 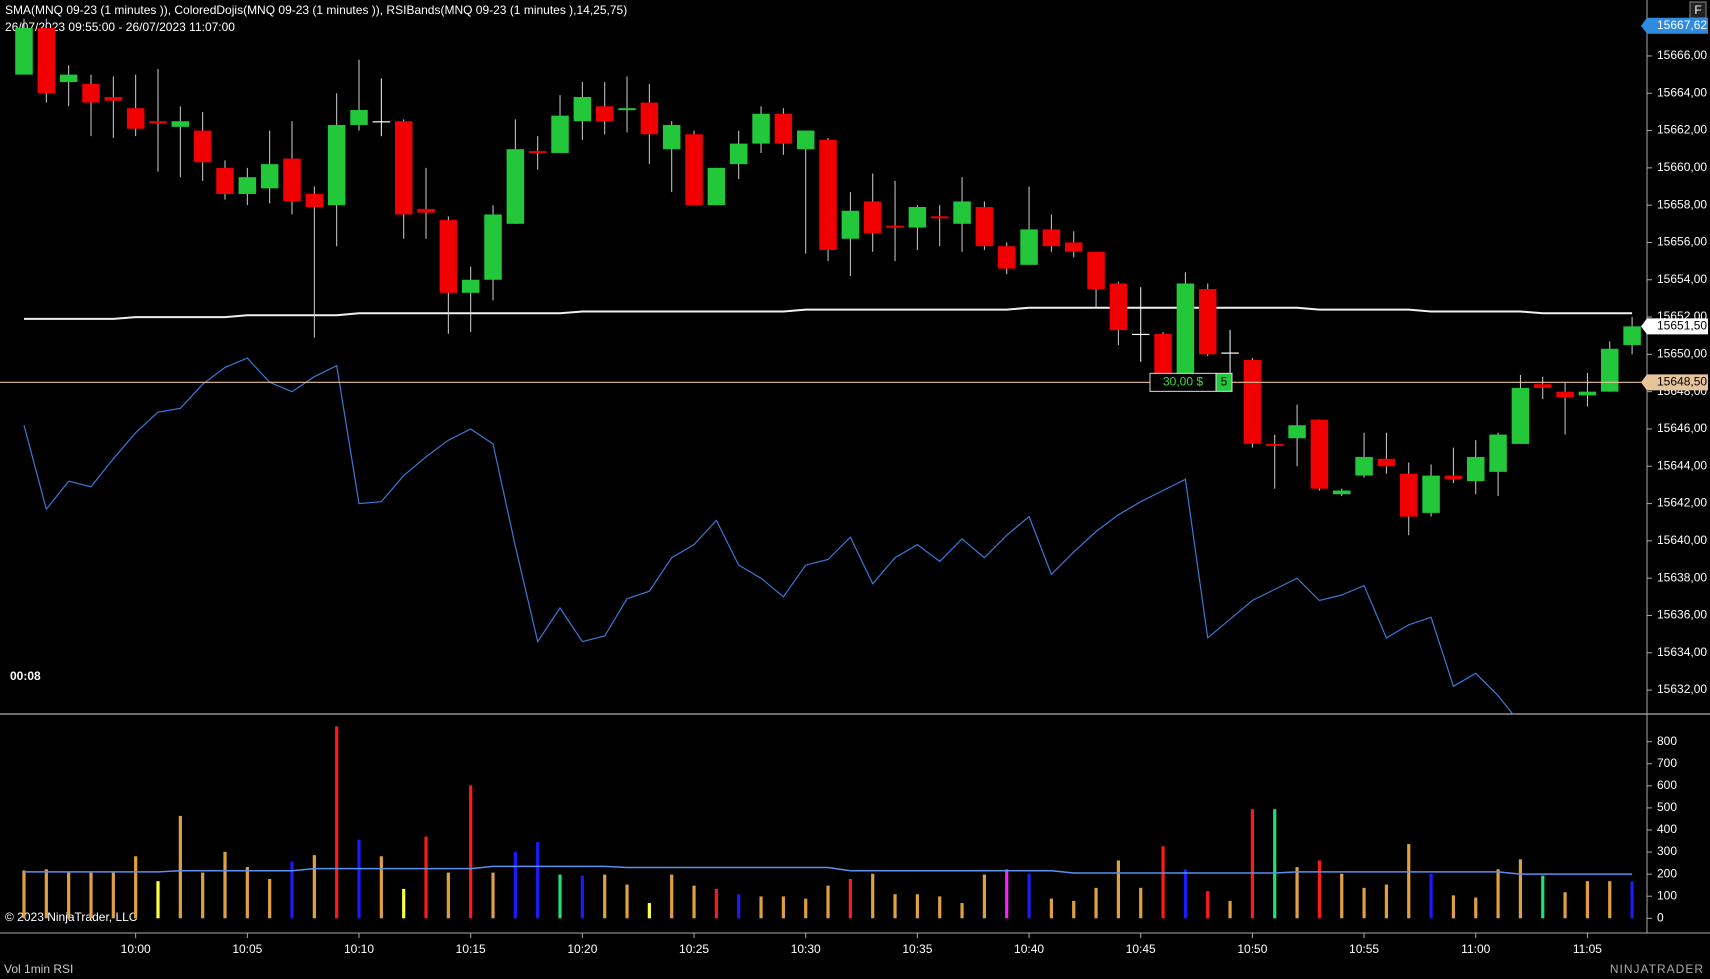 What do you see at coordinates (1029, 949) in the screenshot?
I see `x-tick-label: 10:40` at bounding box center [1029, 949].